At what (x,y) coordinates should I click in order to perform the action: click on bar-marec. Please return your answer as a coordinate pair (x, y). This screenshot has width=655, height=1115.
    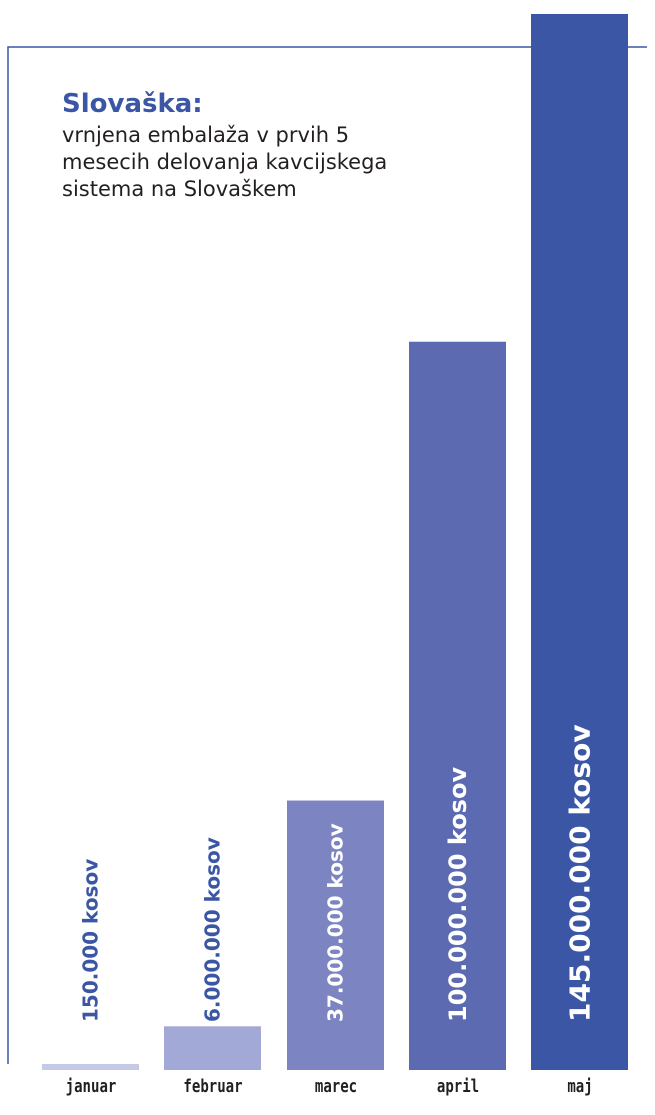
    Looking at the image, I should click on (335, 935).